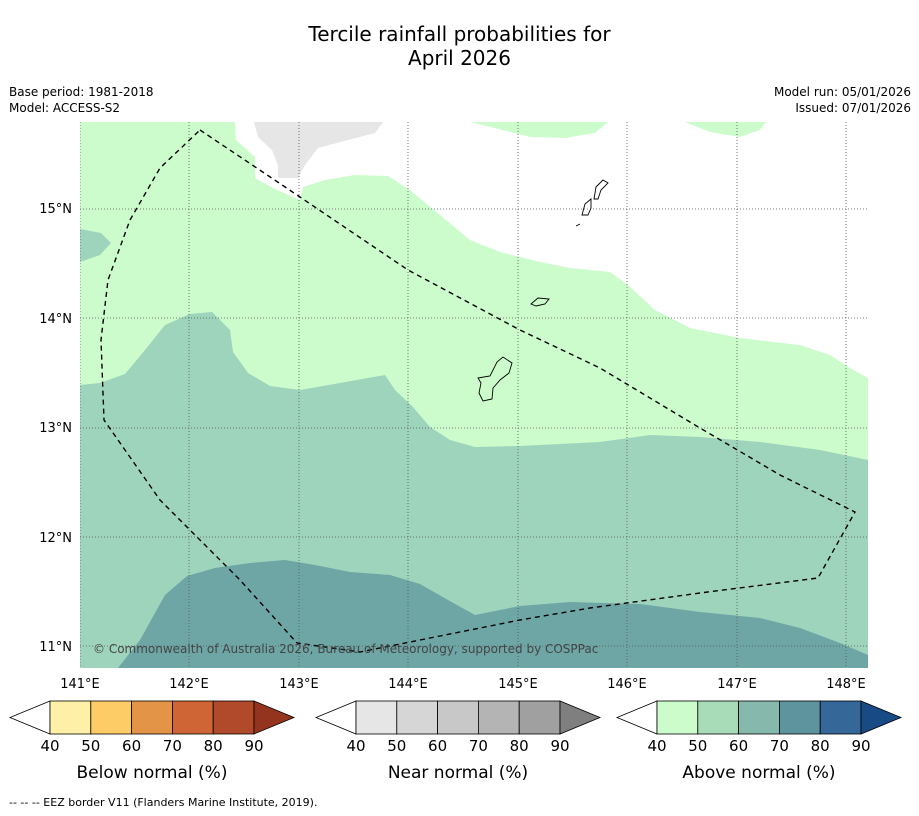 The width and height of the screenshot is (919, 816). Describe the element at coordinates (586, 207) in the screenshot. I see `tinian-island` at that location.